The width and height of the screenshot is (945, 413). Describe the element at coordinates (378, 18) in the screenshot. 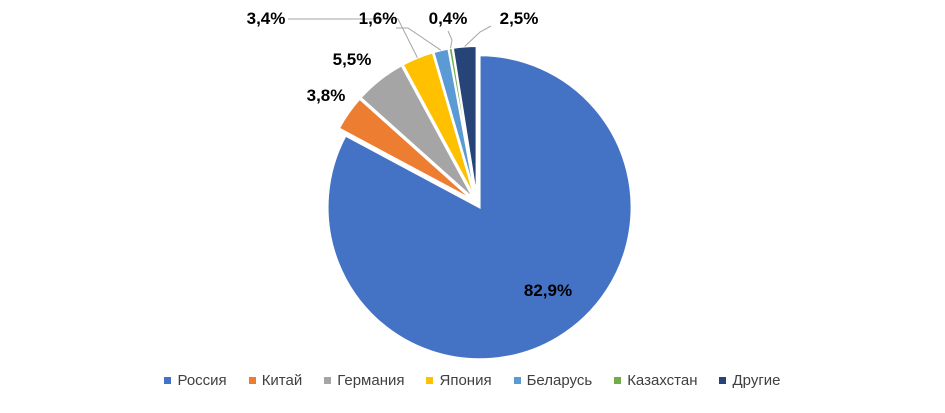

I see `data-label-4: 1,6%` at that location.